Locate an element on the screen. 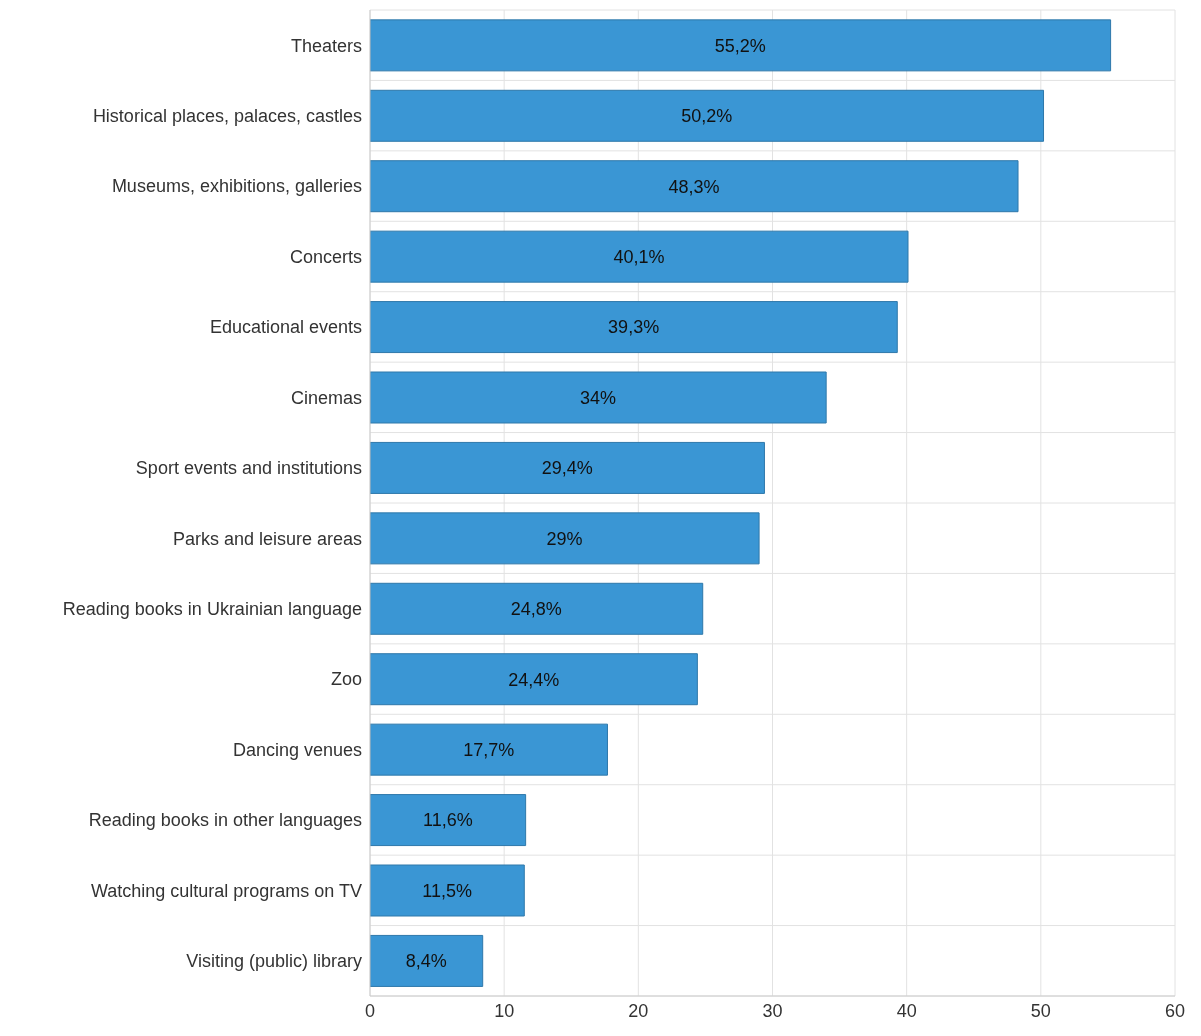 Image resolution: width=1201 pixels, height=1036 pixels. data-label: 24,4% is located at coordinates (534, 679).